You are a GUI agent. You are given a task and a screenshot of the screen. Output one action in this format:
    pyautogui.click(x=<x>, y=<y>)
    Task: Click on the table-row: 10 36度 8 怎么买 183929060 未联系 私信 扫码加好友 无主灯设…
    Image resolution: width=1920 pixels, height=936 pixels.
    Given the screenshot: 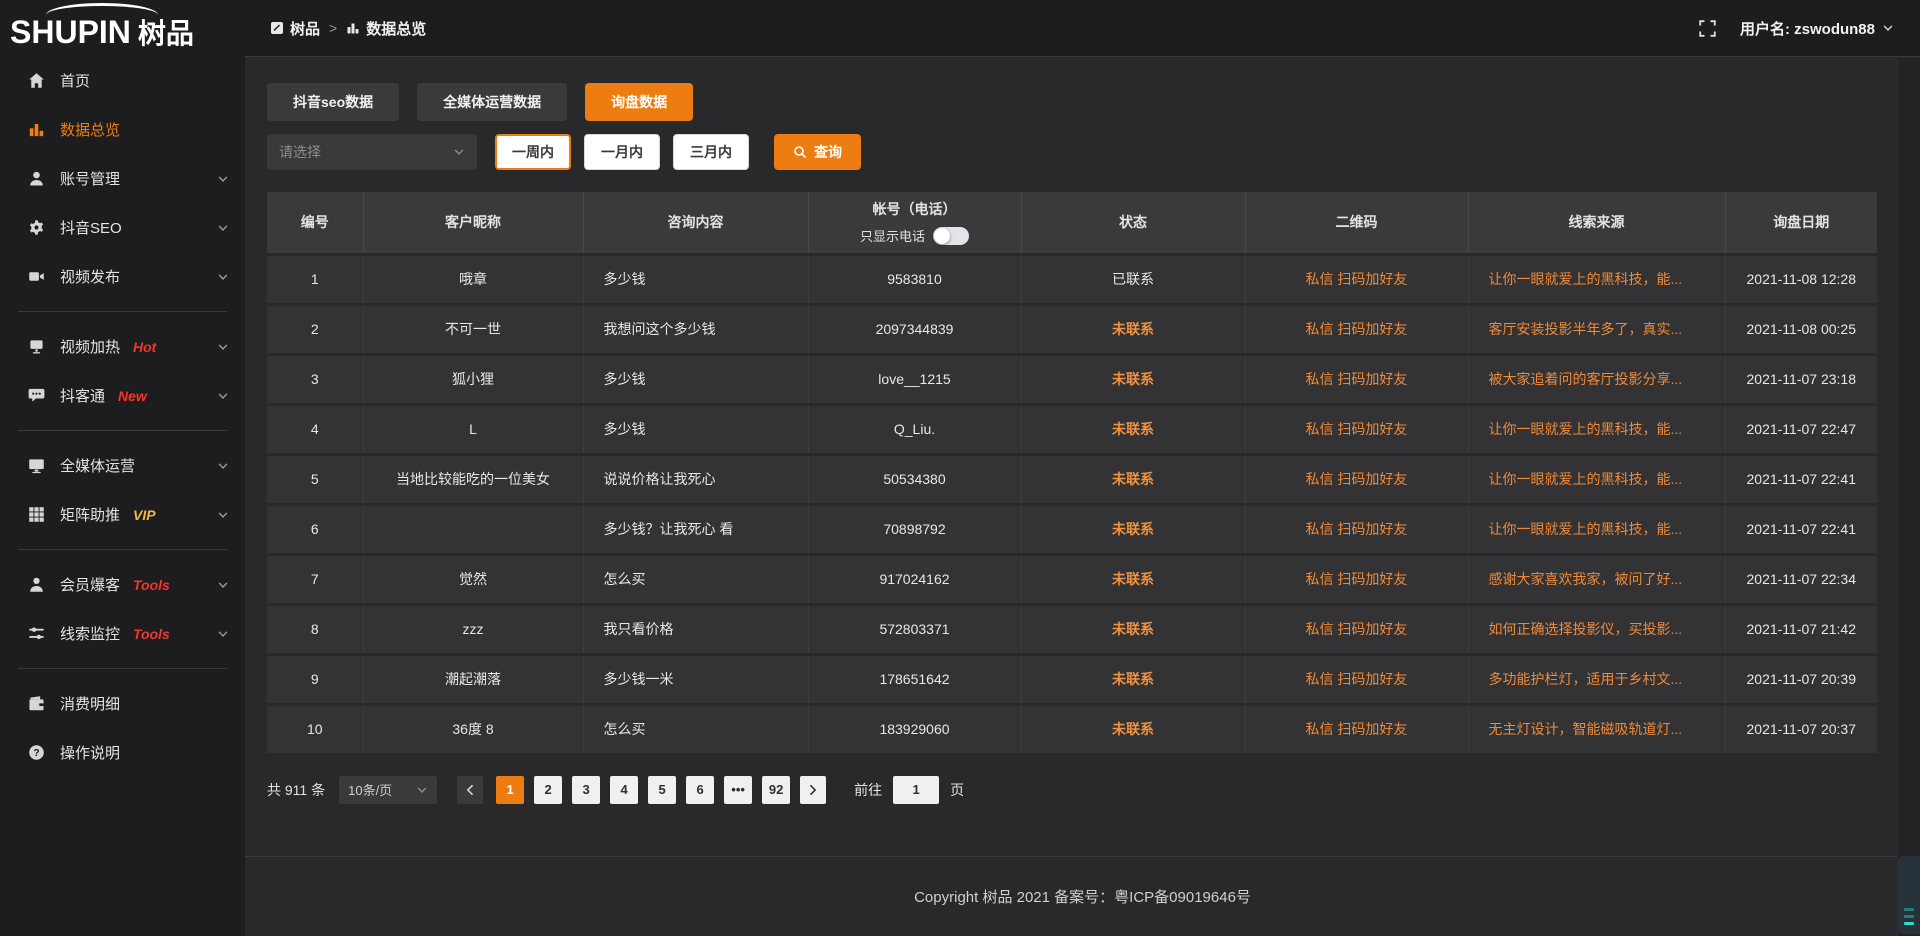 What is the action you would take?
    pyautogui.click(x=1072, y=730)
    